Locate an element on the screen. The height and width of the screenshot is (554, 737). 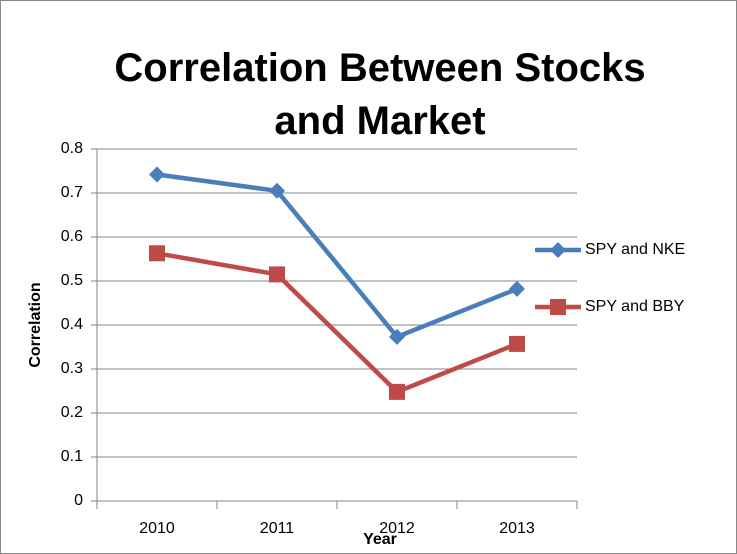
y-tick-label: 0.2 is located at coordinates (72, 412).